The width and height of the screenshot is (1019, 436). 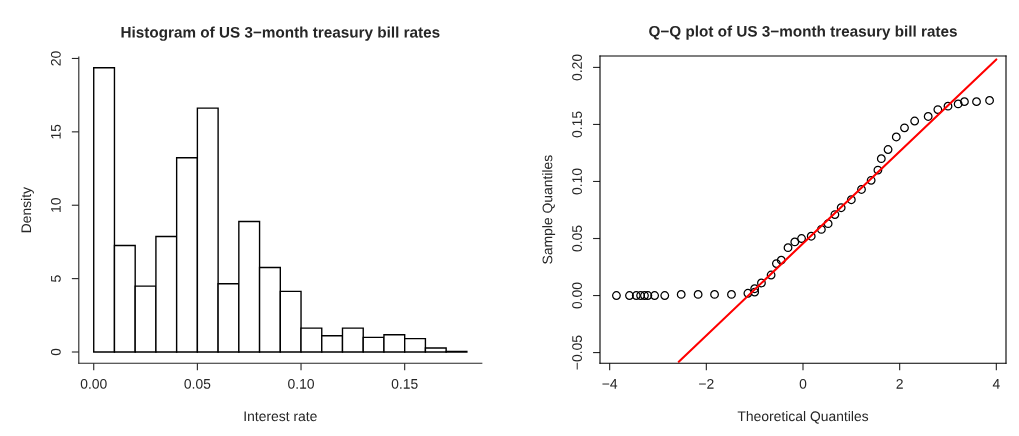 I want to click on y-tick-label: 0.00, so click(x=577, y=295).